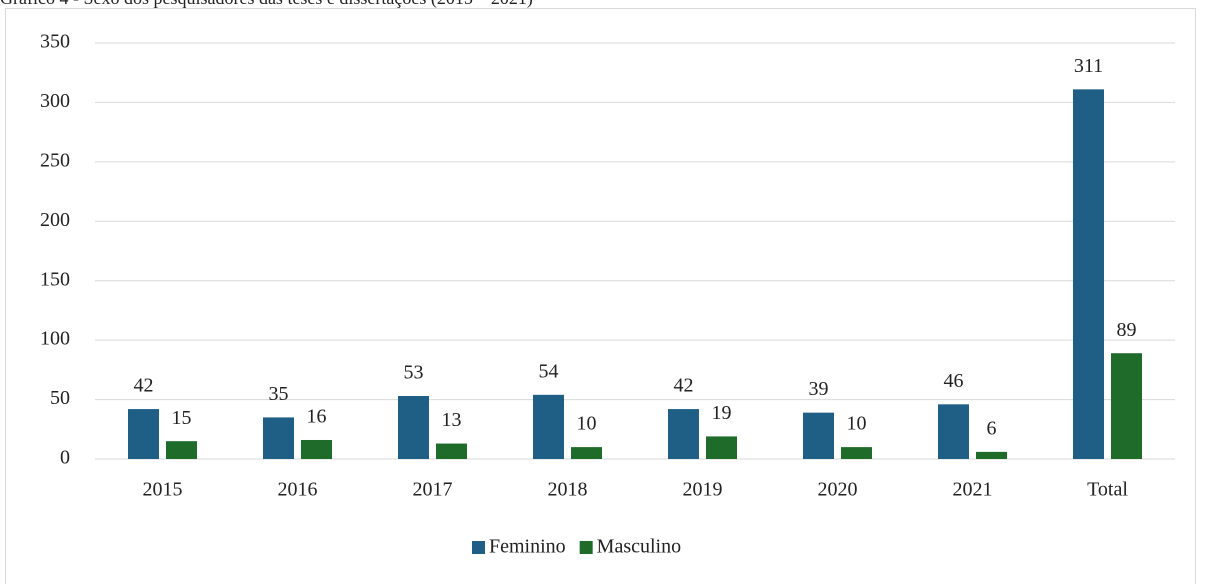 The image size is (1206, 584). Describe the element at coordinates (298, 490) in the screenshot. I see `x-tick-label: 2016` at that location.